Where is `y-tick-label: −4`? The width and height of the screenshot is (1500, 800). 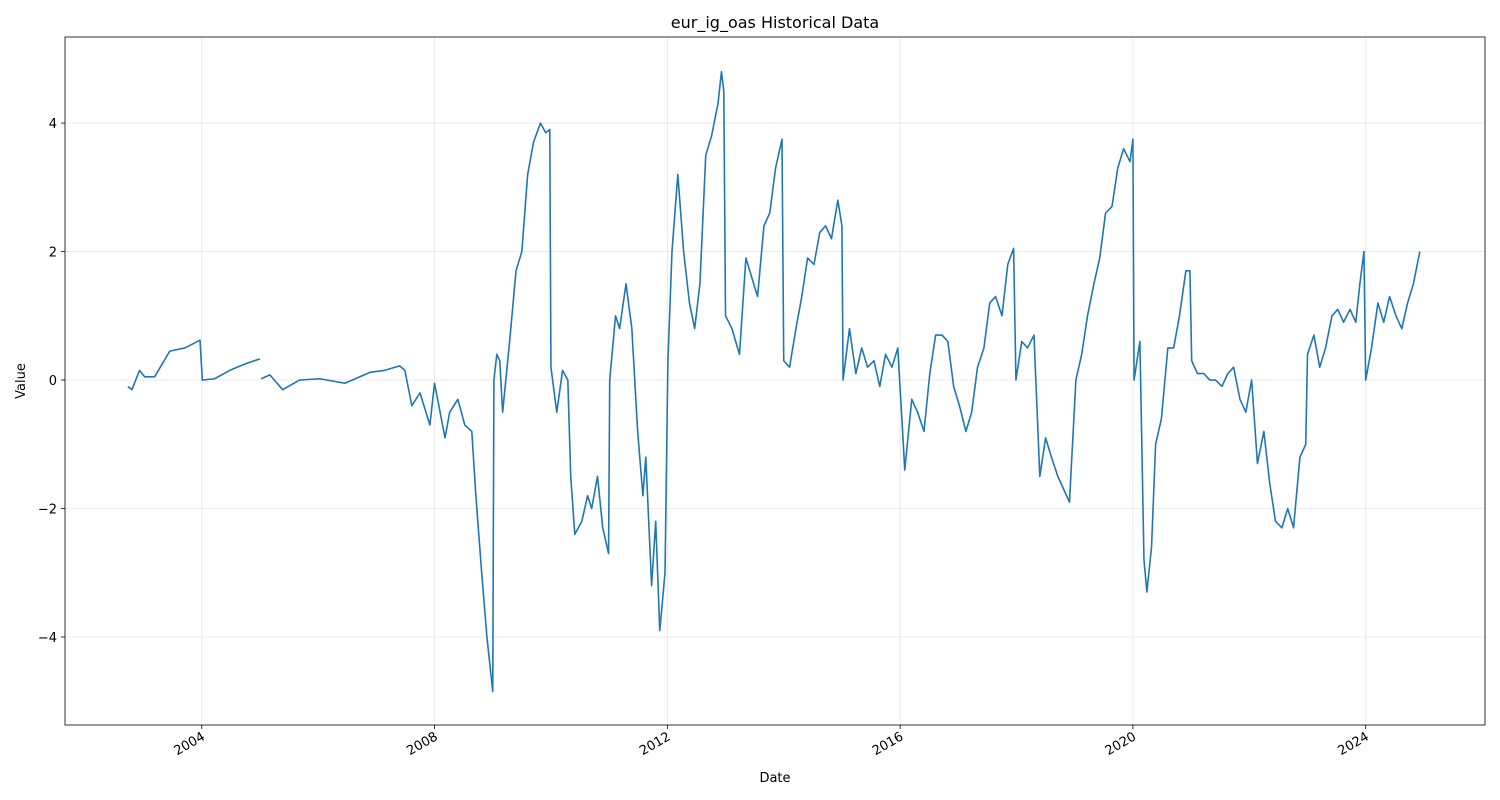
y-tick-label: −4 is located at coordinates (47, 638).